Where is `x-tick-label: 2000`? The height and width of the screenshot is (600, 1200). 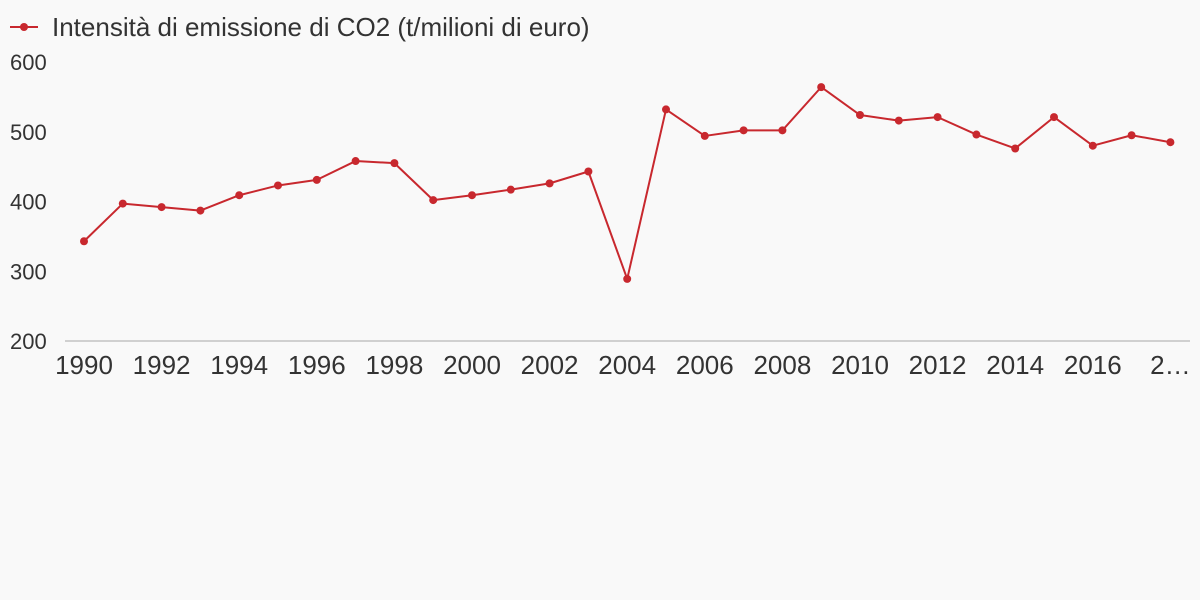
x-tick-label: 2000 is located at coordinates (472, 365).